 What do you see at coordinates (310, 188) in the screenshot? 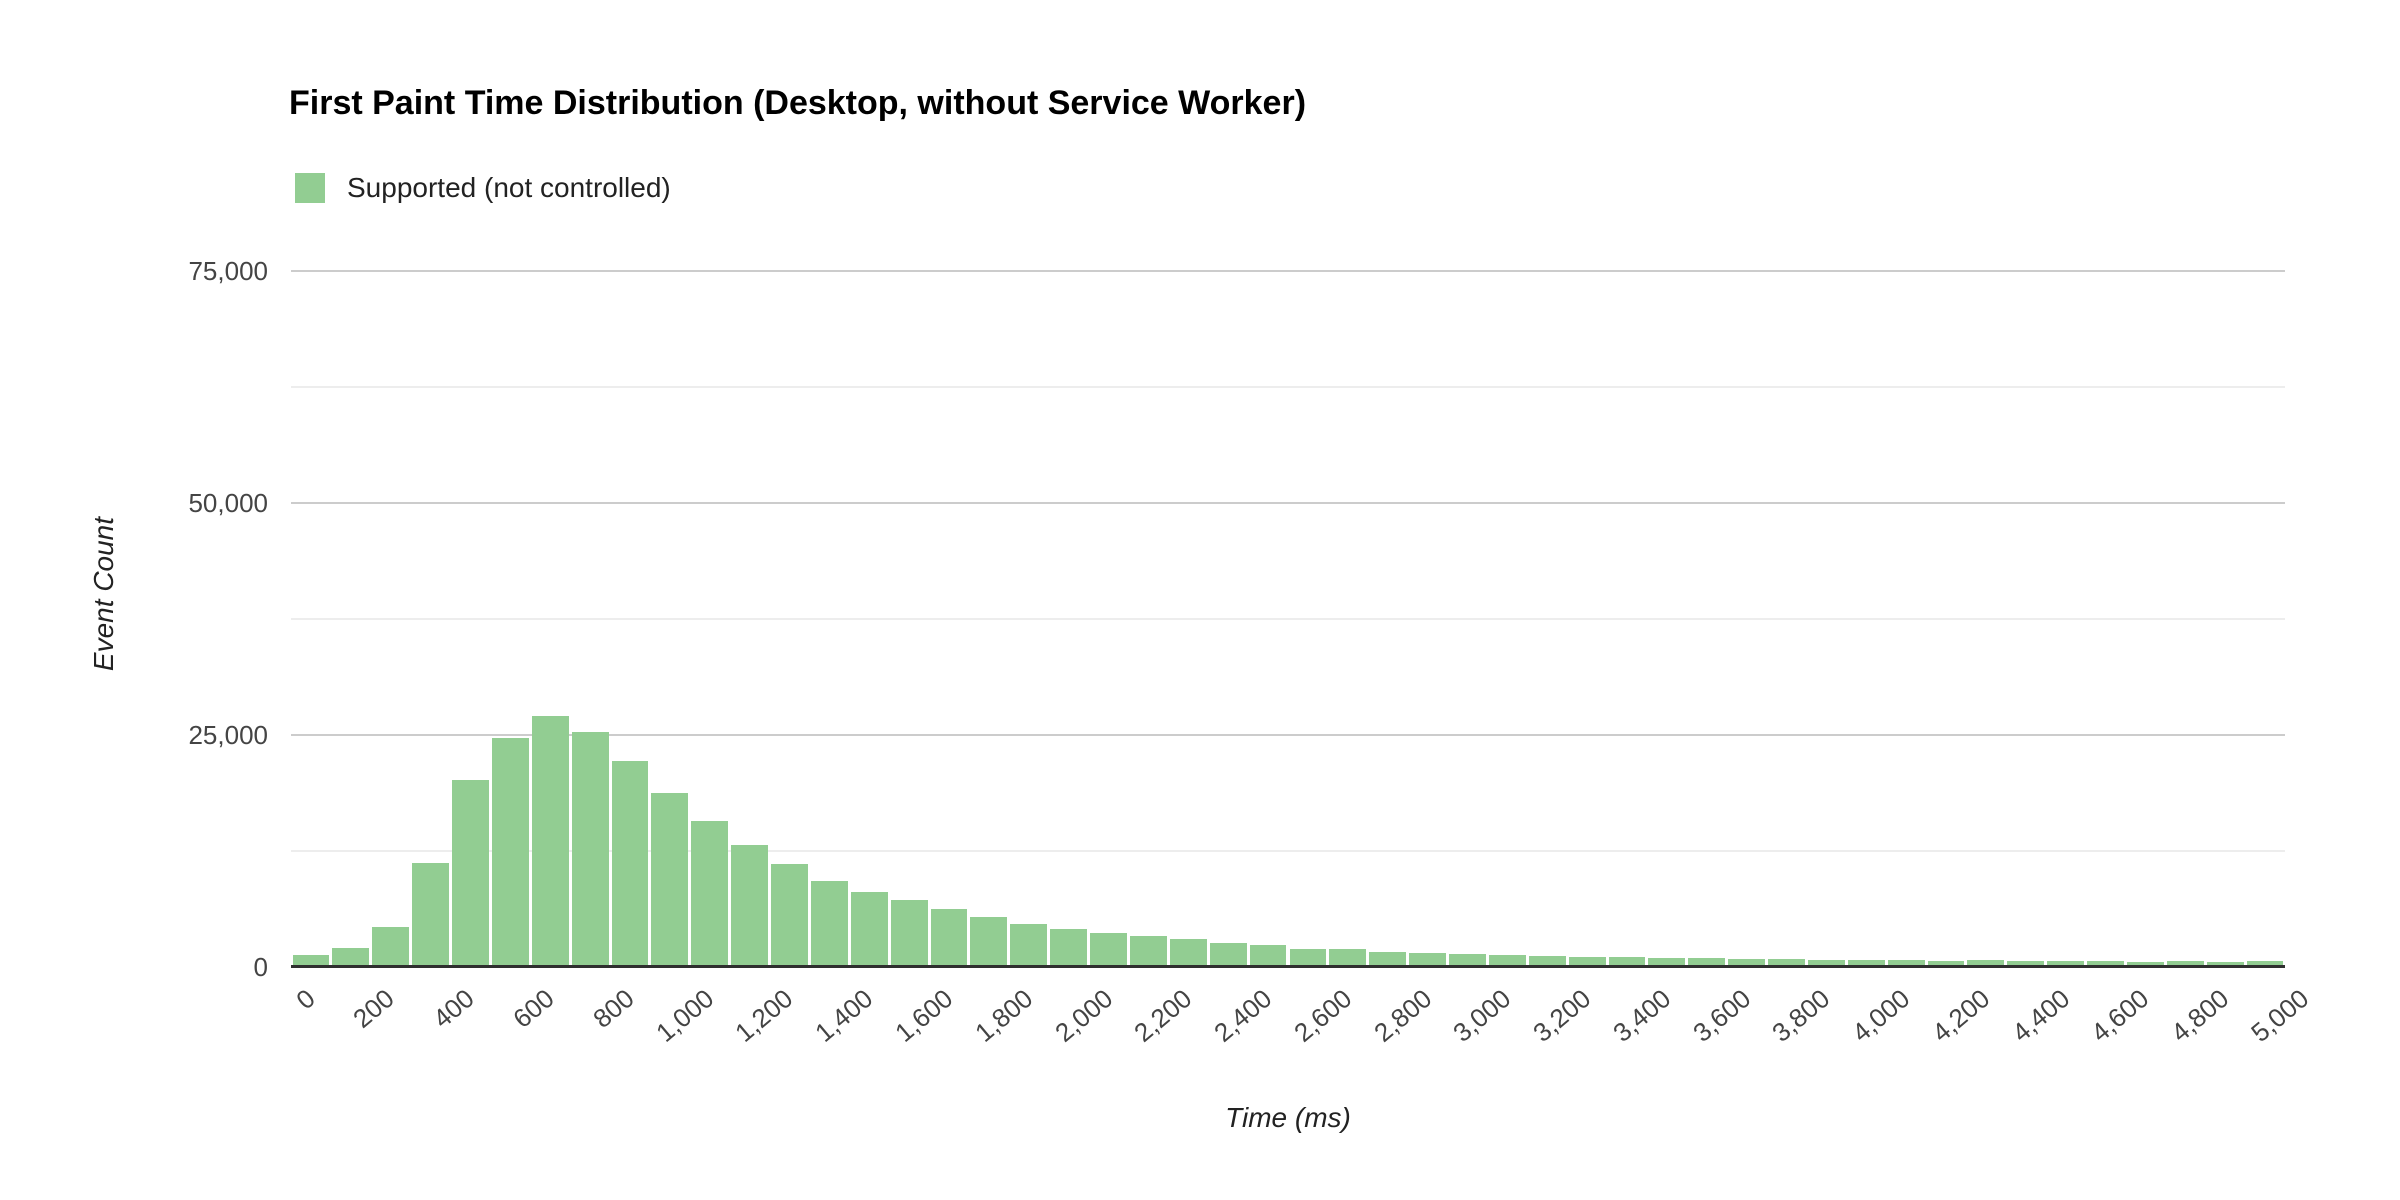
I see `legend-swatch` at bounding box center [310, 188].